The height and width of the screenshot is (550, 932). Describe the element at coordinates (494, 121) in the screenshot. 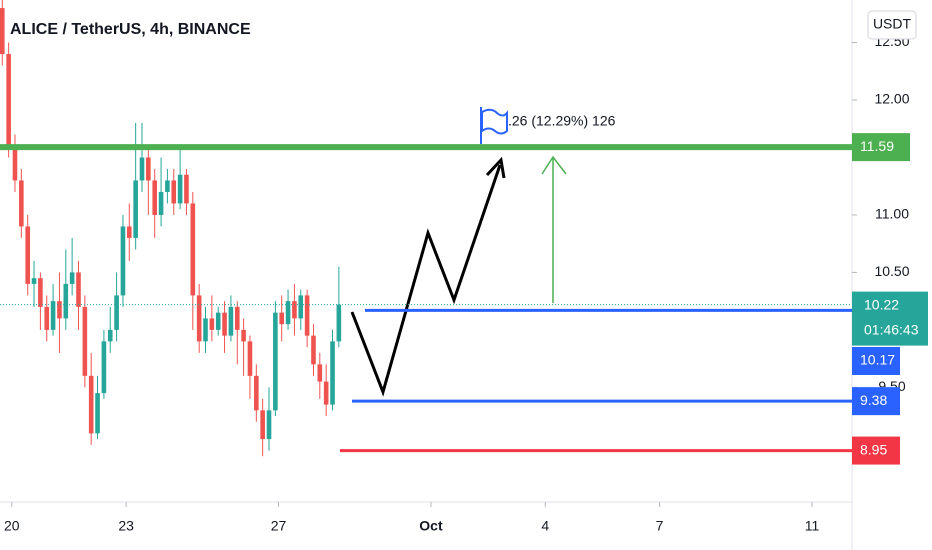

I see `flag` at that location.